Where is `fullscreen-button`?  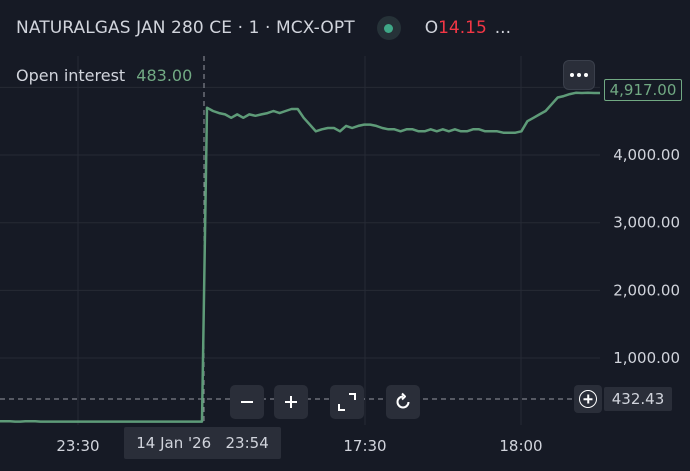
fullscreen-button is located at coordinates (347, 402).